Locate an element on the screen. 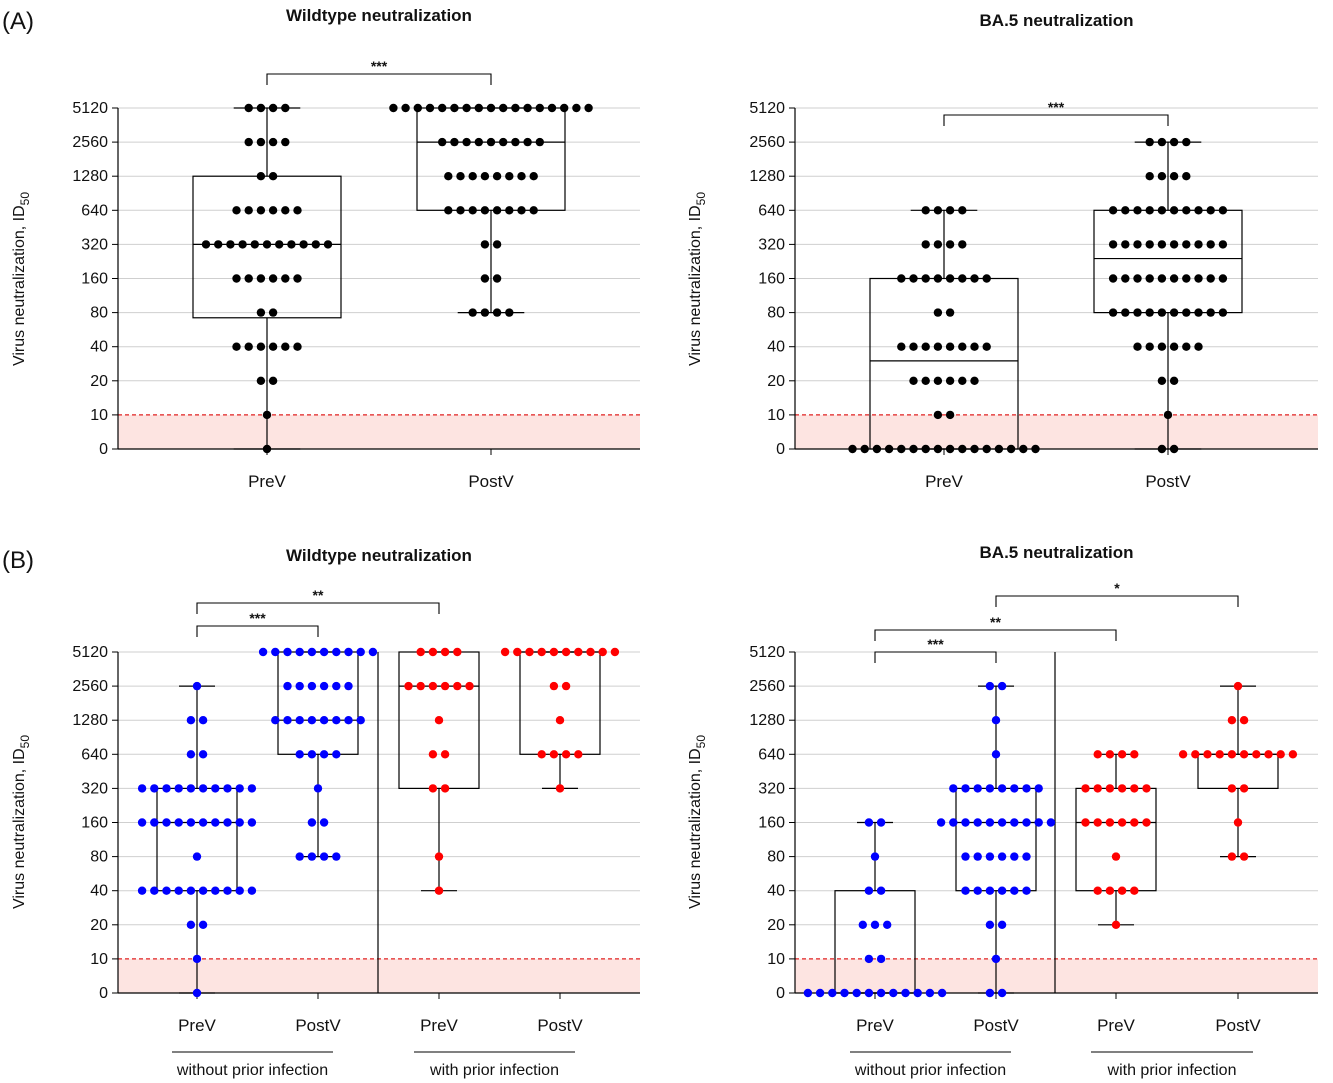 This screenshot has height=1083, width=1333. panel-label-a: (A) is located at coordinates (18, 21).